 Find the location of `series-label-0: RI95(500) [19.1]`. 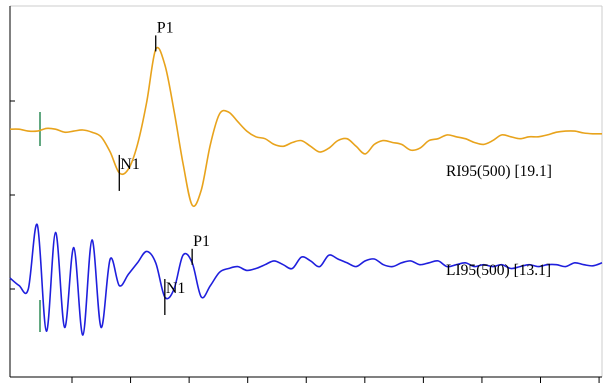

series-label-0: RI95(500) [19.1] is located at coordinates (499, 171).